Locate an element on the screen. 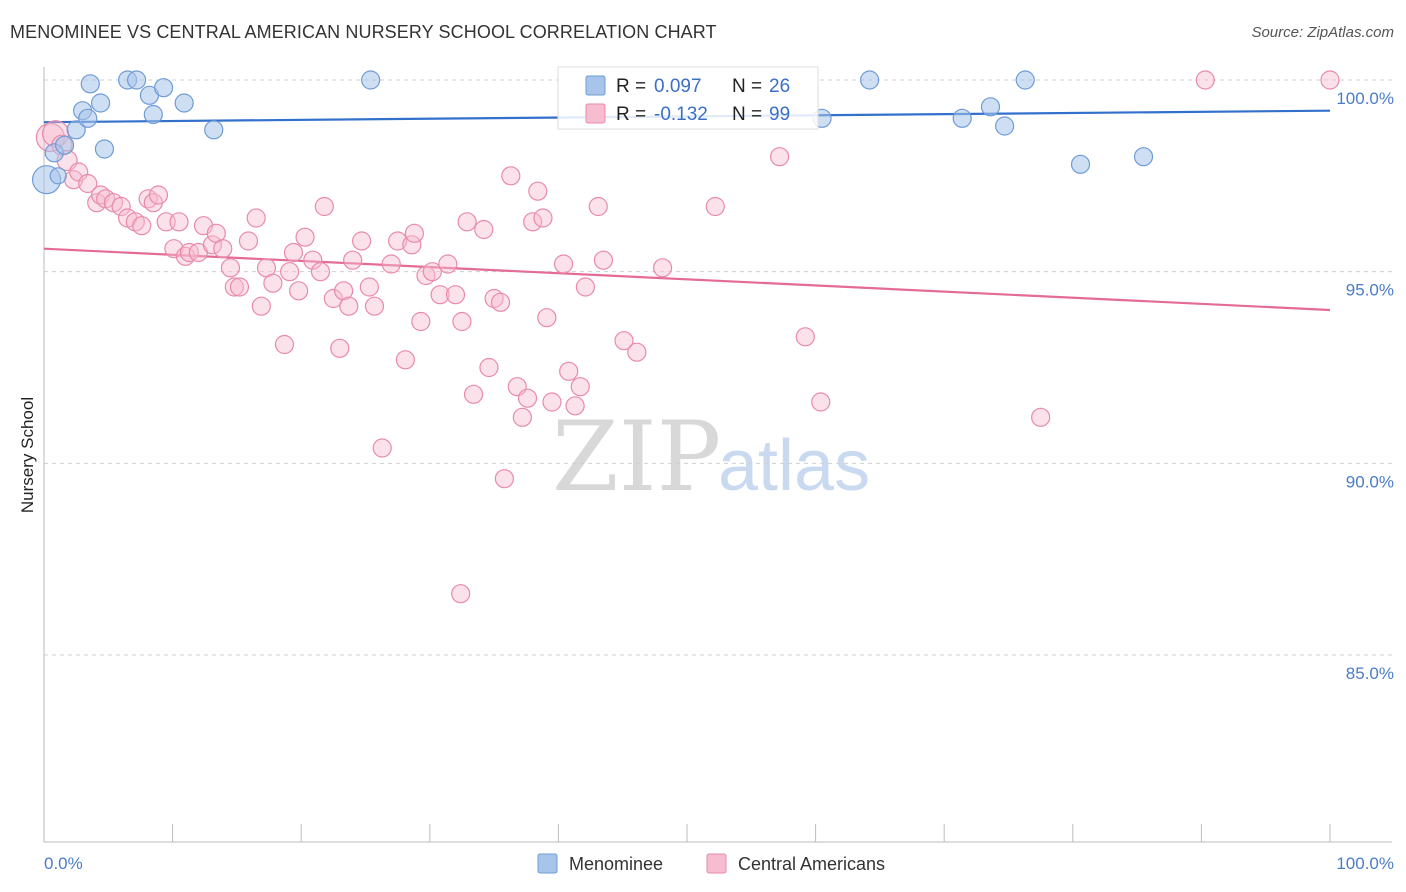  legend-r-value-1: -0.132 is located at coordinates (681, 114).